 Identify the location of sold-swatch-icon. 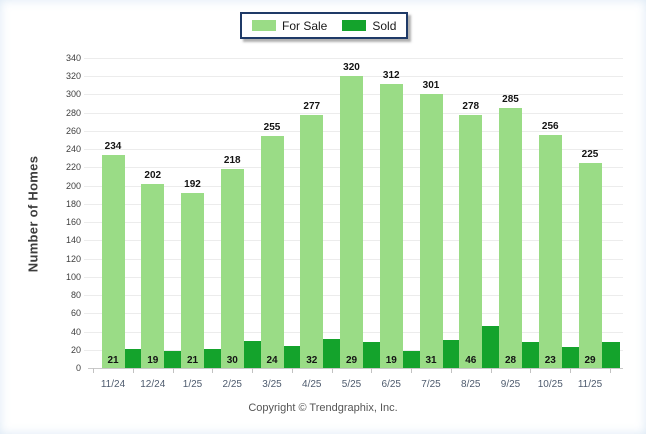
(354, 25).